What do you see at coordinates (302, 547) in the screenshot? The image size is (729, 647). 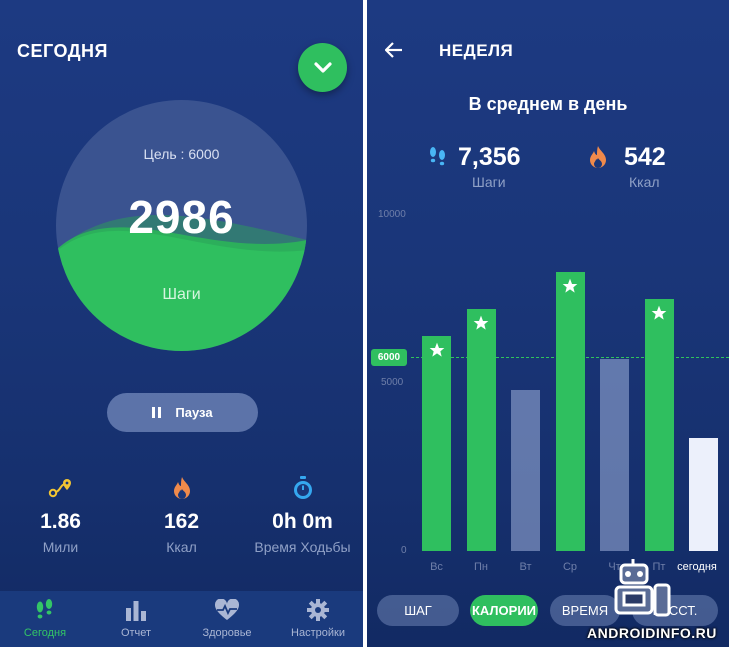 I see `walk-time-label: Время Ходьбы` at bounding box center [302, 547].